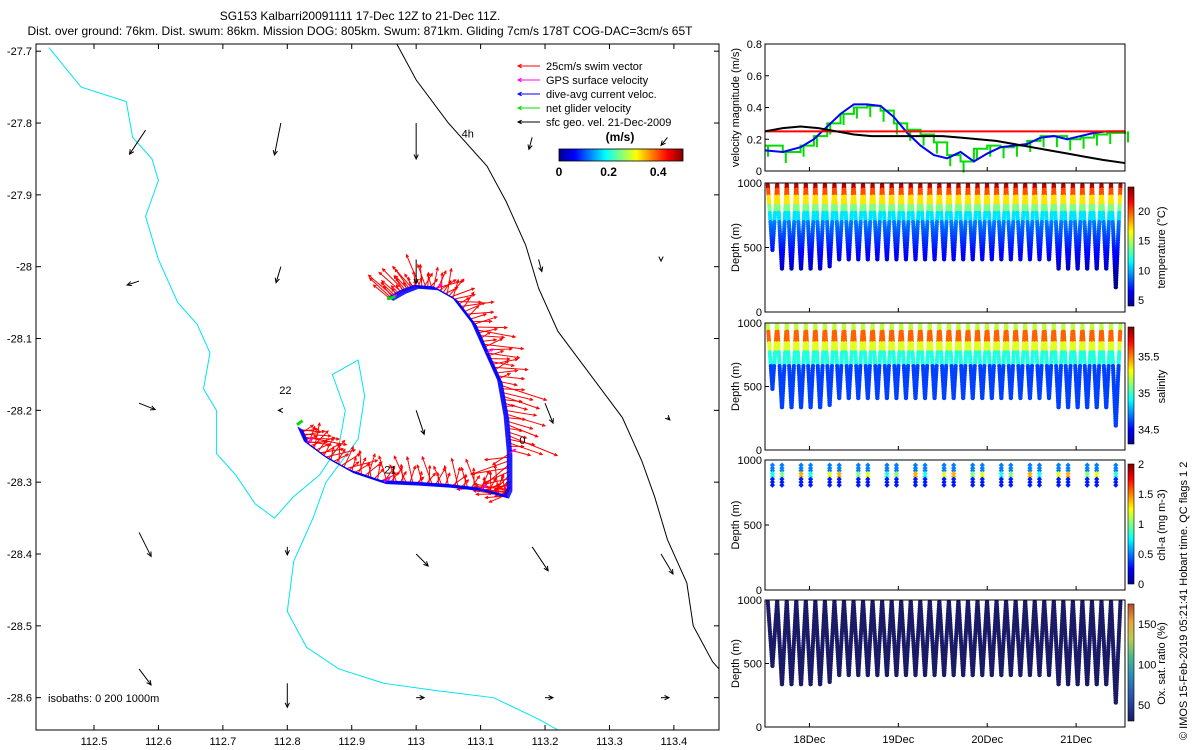 This screenshot has height=750, width=1200. I want to click on map-ytick-label: -28.3, so click(19, 483).